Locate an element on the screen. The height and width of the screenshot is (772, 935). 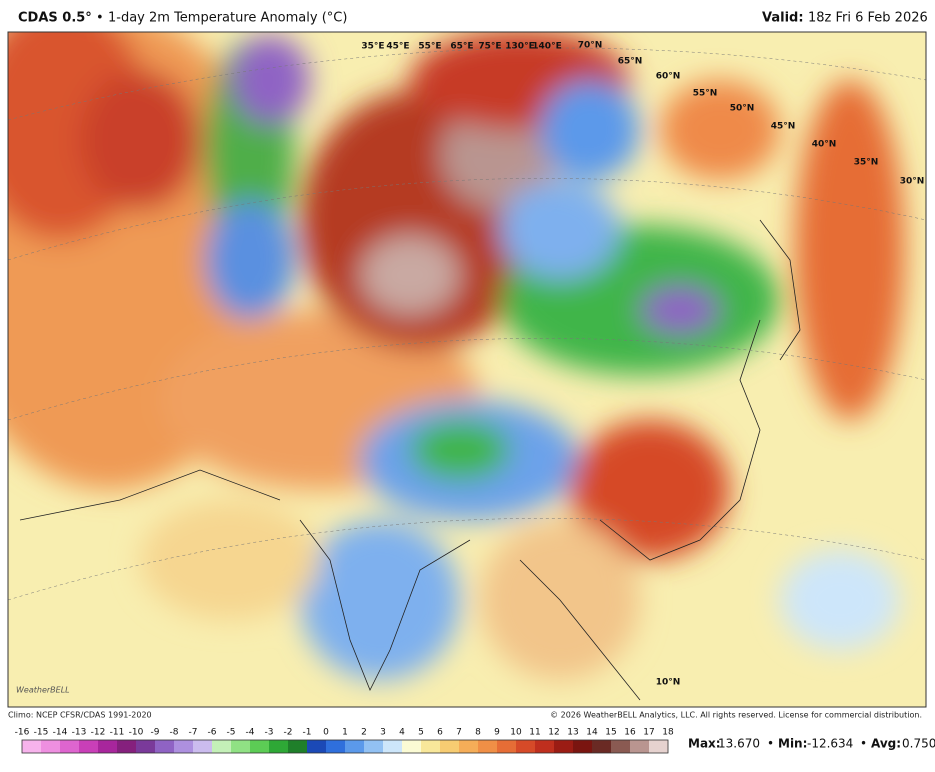
colorbar-label: 12 is located at coordinates (553, 733).